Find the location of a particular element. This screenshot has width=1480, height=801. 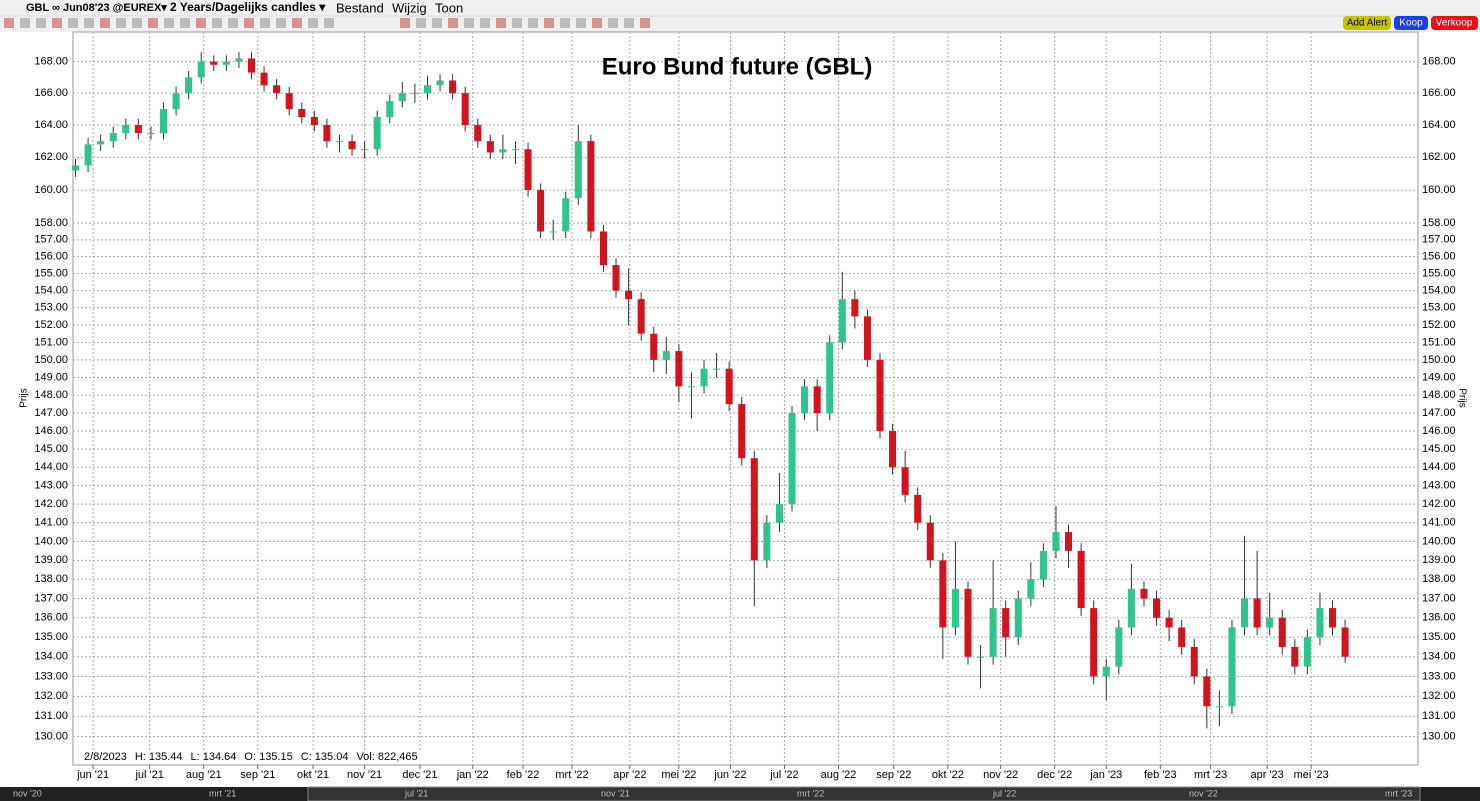

y-tick-label-right: 140.00 is located at coordinates (1439, 541).